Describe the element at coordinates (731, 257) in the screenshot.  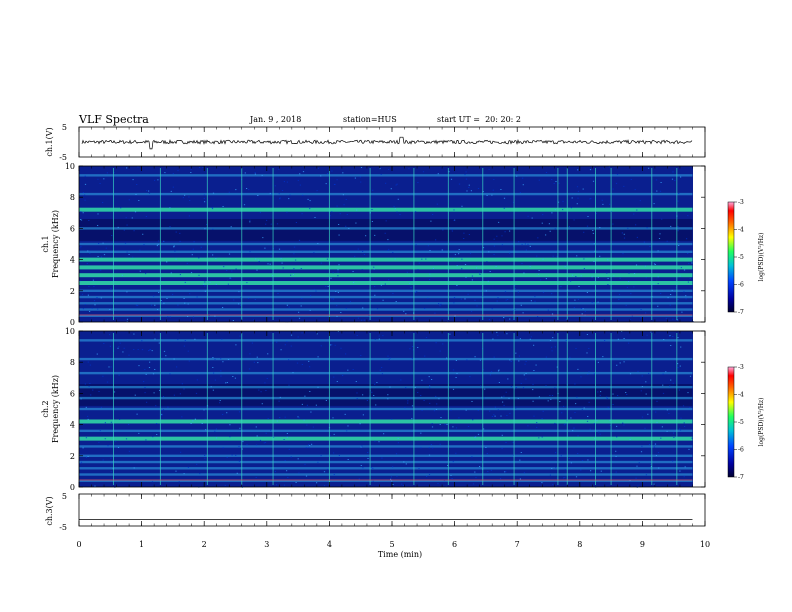
I see `ch1-colorbar` at that location.